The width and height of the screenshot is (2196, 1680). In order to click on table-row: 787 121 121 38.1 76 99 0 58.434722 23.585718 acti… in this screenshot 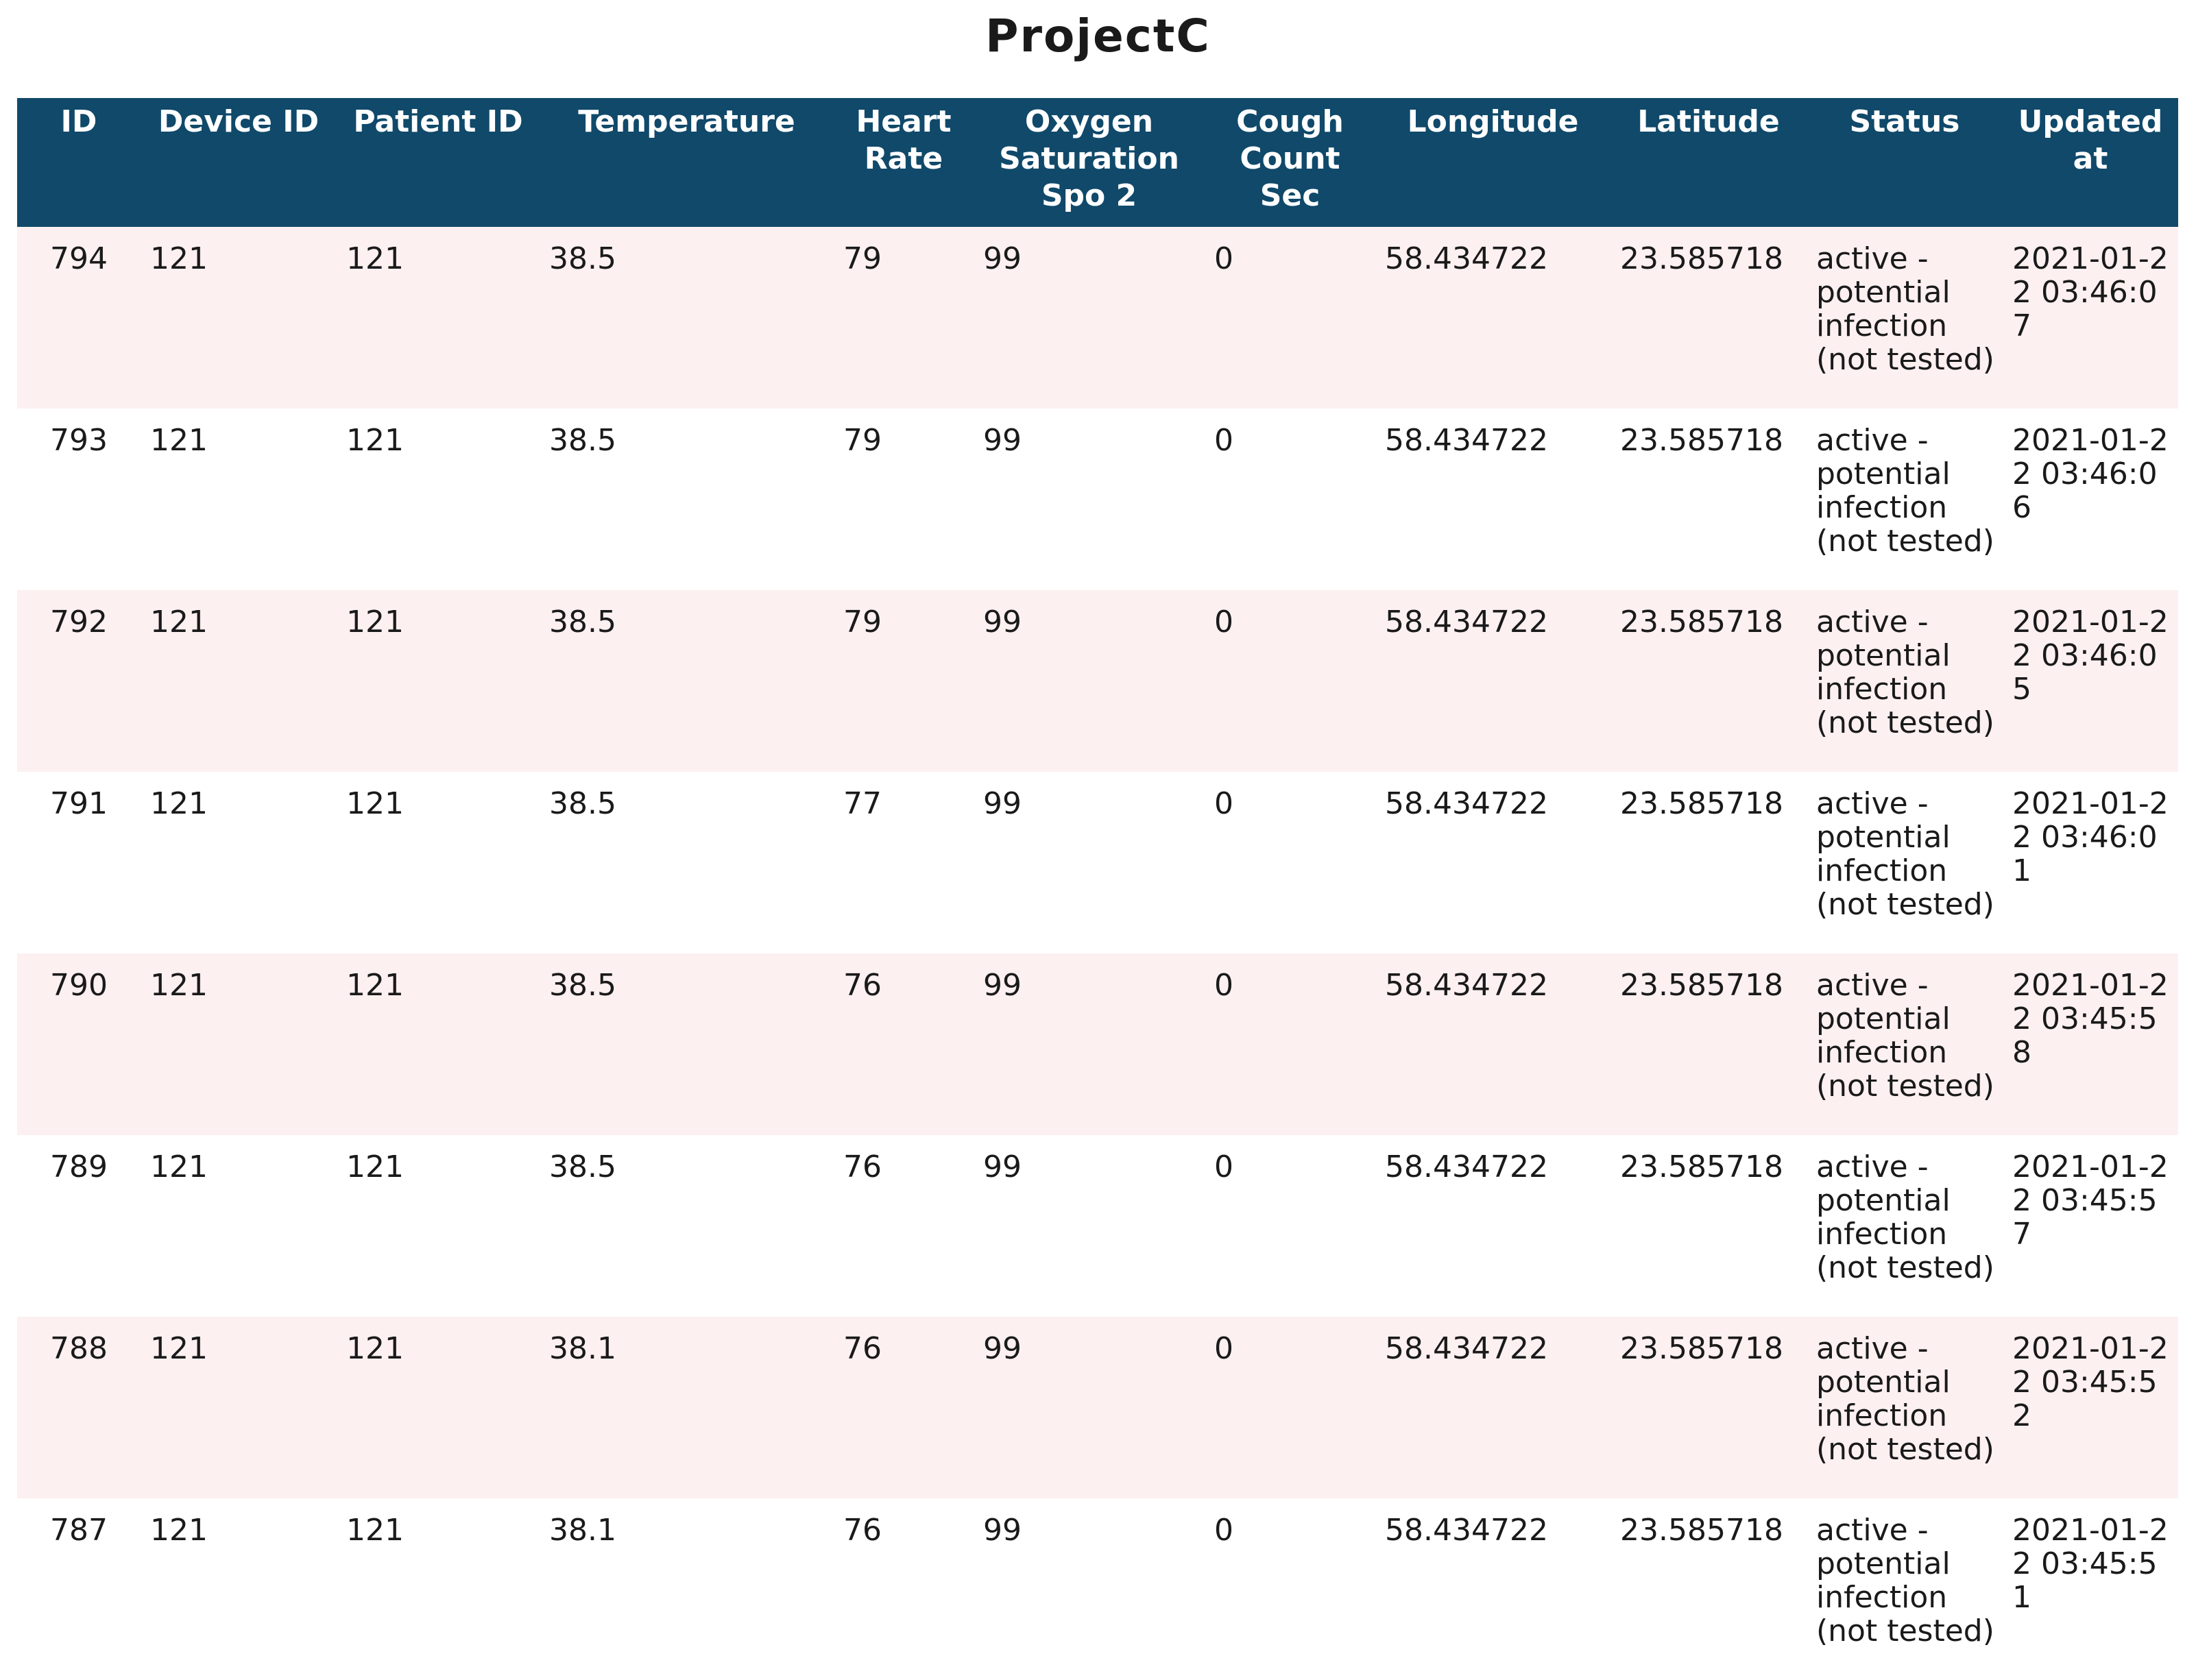, I will do `click(1097, 1589)`.